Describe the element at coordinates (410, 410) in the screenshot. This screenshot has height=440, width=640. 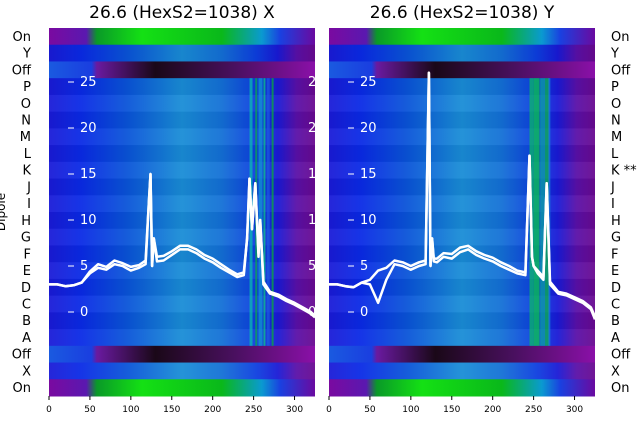
I see `x-tick-label: 100` at that location.